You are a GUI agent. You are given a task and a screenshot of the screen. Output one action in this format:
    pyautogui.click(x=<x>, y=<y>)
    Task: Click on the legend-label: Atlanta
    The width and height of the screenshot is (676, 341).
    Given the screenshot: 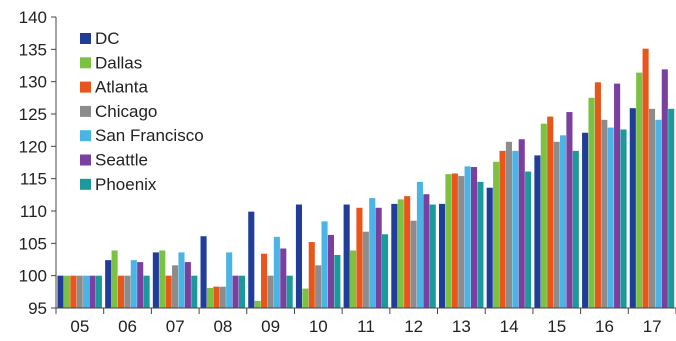 What is the action you would take?
    pyautogui.click(x=121, y=87)
    